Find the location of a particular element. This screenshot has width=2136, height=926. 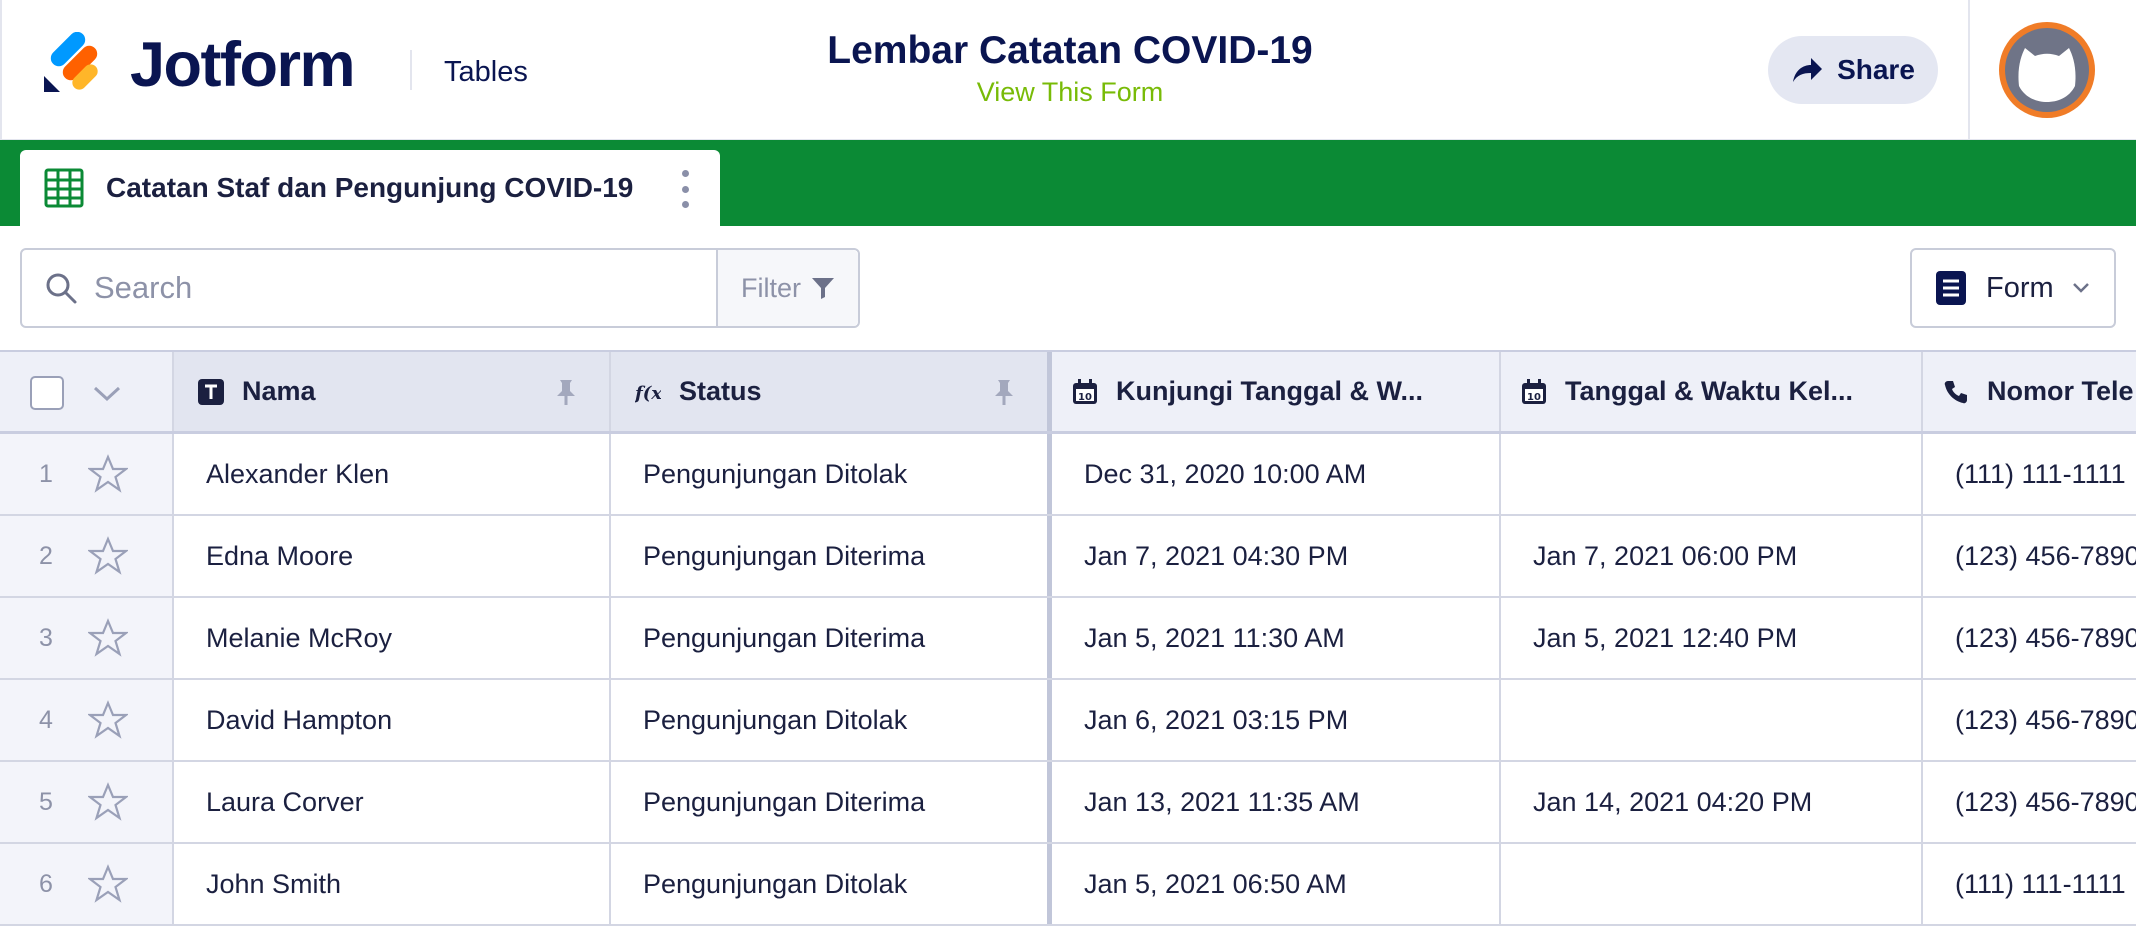

section-label: Tables is located at coordinates (486, 72).